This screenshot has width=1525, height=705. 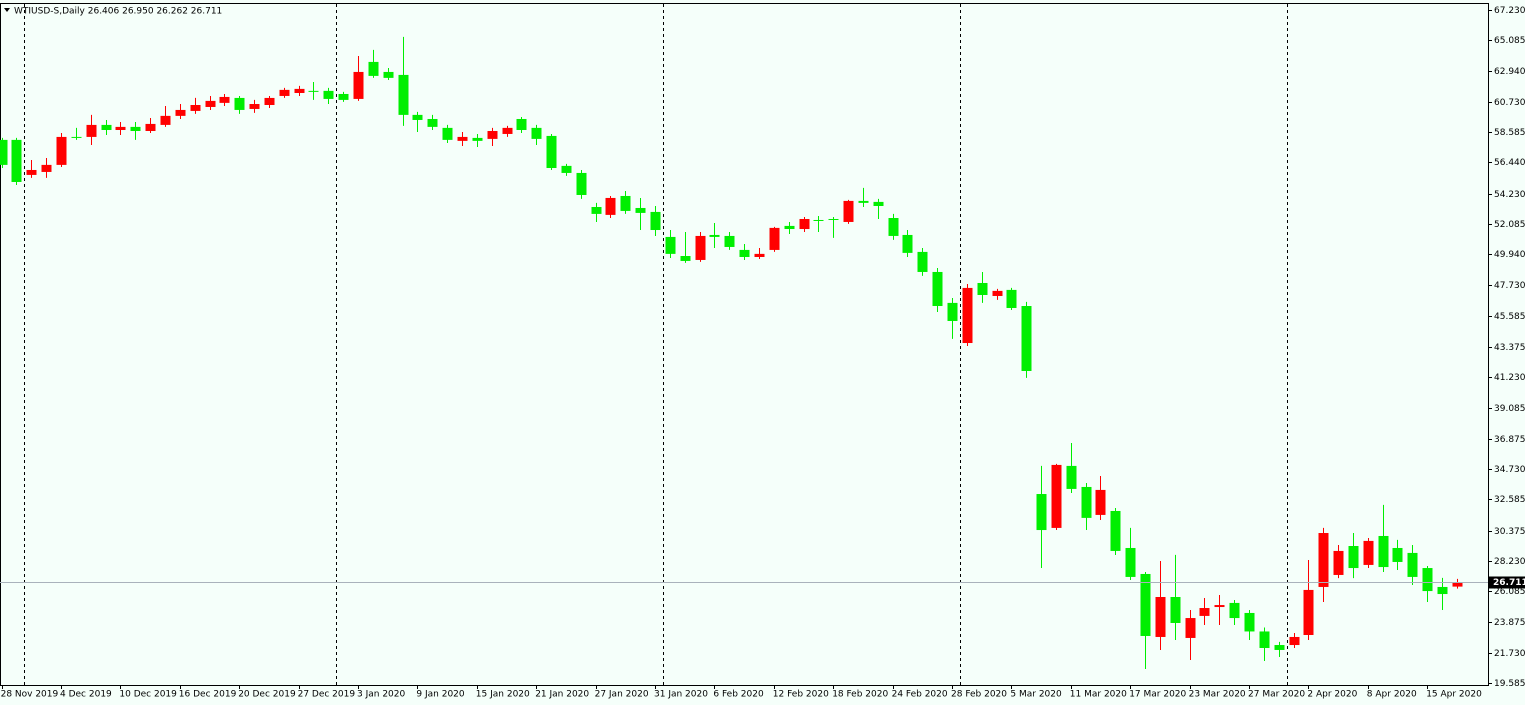 I want to click on current-price-label: 26.711, so click(x=1509, y=583).